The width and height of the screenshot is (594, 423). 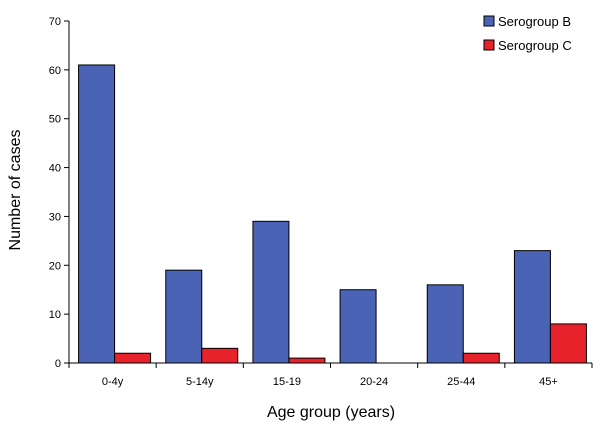 I want to click on y-tick-label: 40, so click(x=55, y=169).